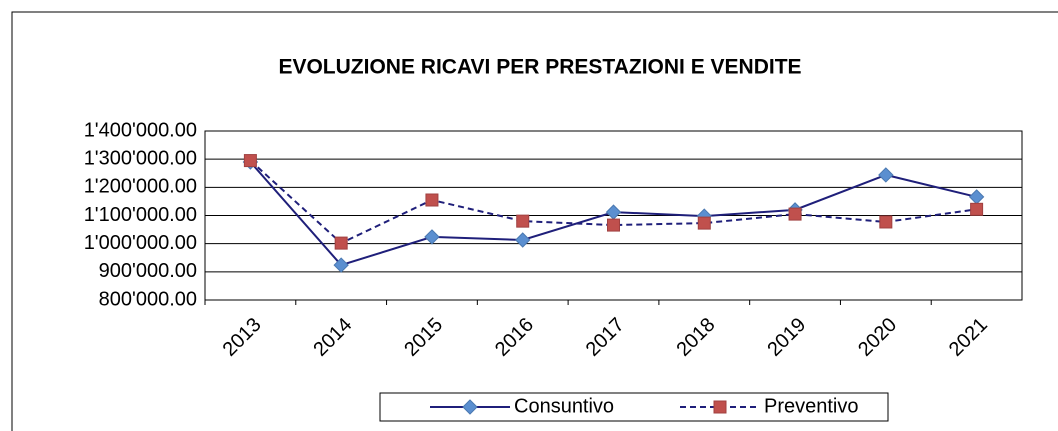 The image size is (1058, 431). I want to click on y-tick-label: 1'300'000.00, so click(140, 158).